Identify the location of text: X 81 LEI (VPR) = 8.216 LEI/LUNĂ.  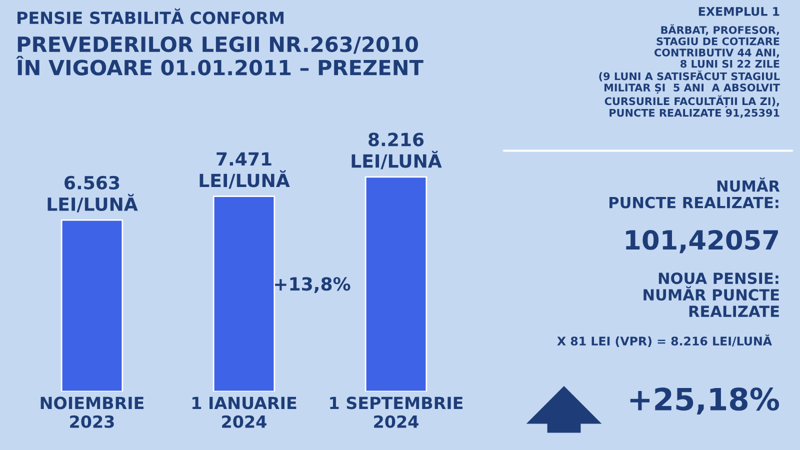
(664, 340).